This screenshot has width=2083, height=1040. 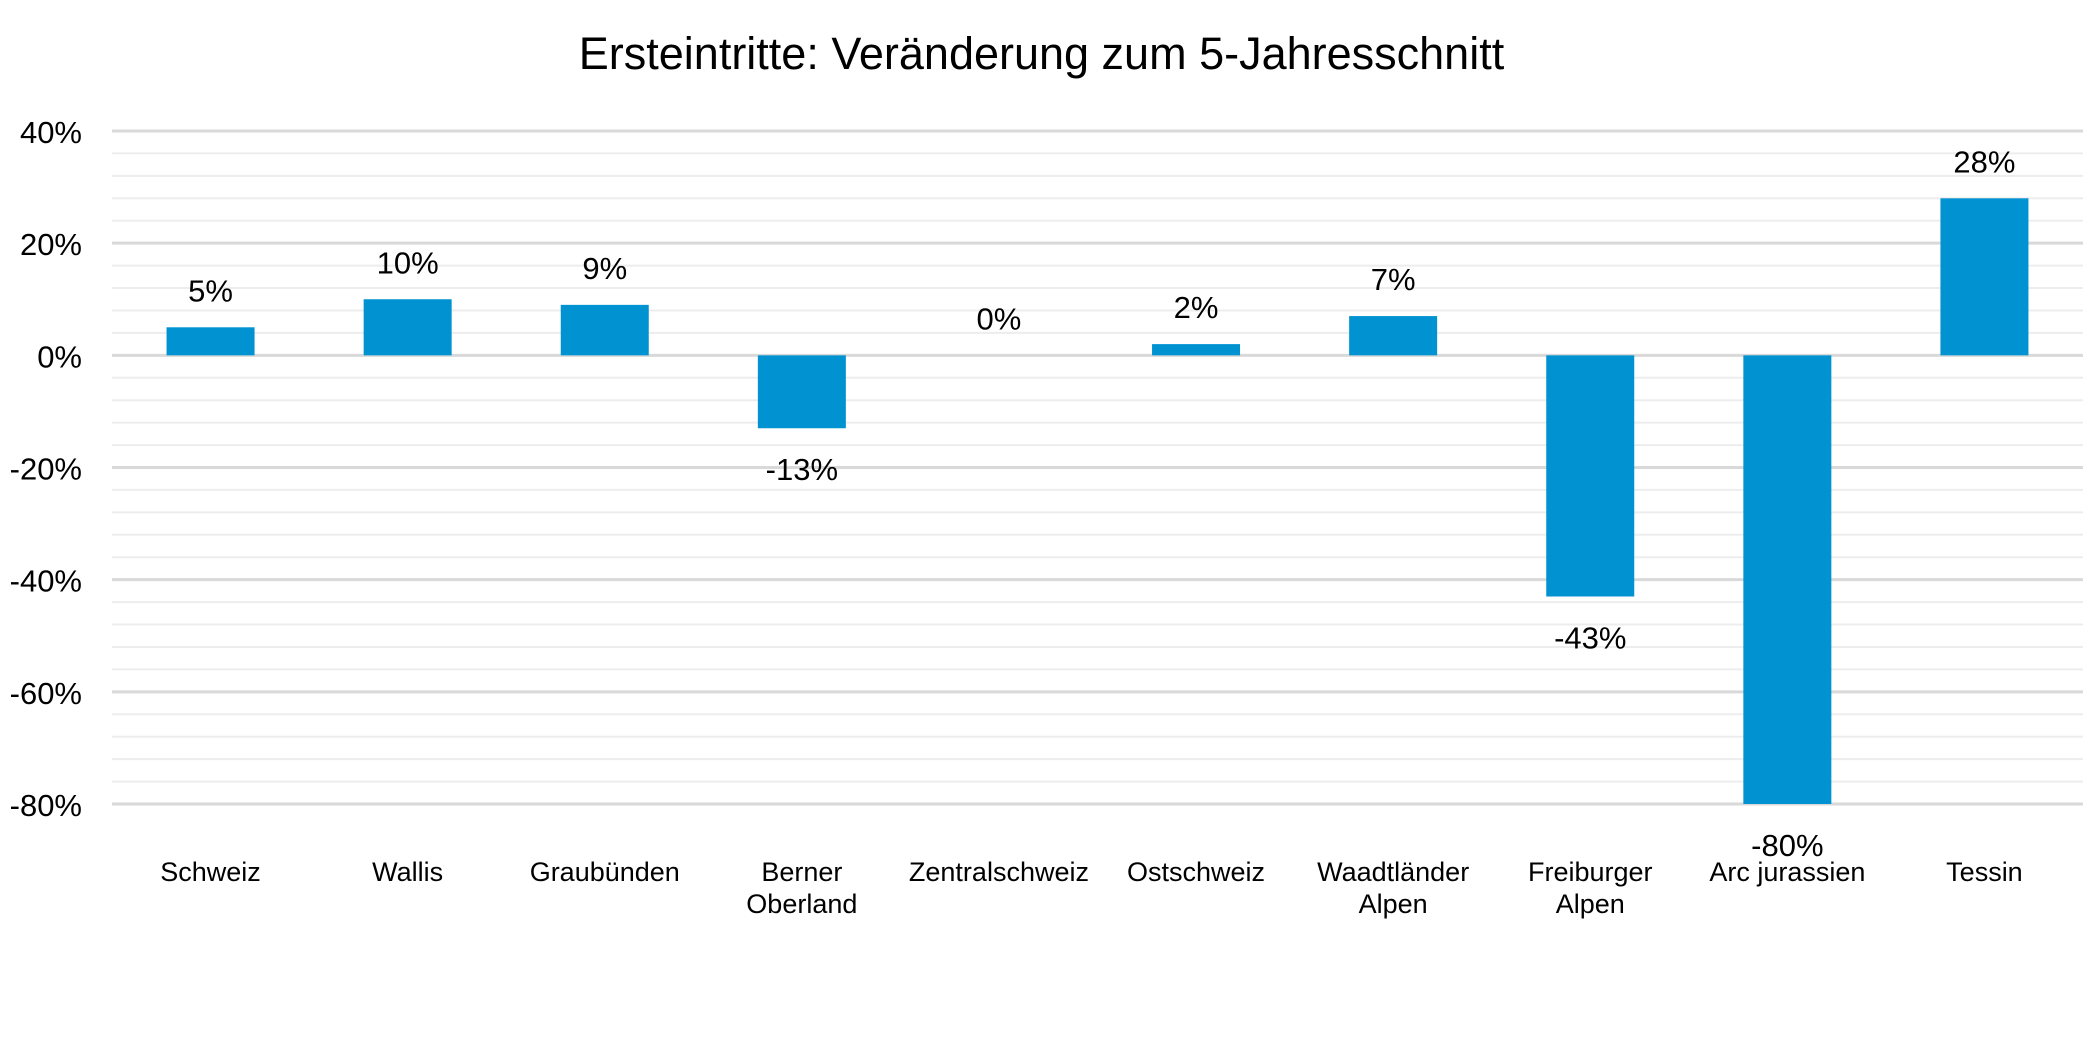 I want to click on category-label: Berner, so click(x=801, y=872).